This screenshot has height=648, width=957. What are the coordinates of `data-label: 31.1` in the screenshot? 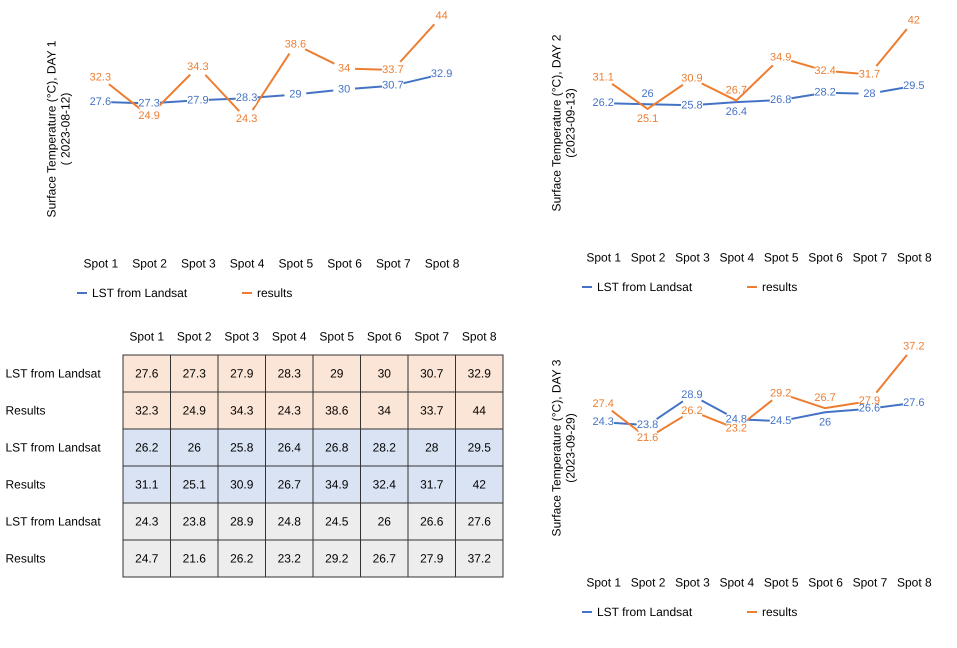 It's located at (147, 485).